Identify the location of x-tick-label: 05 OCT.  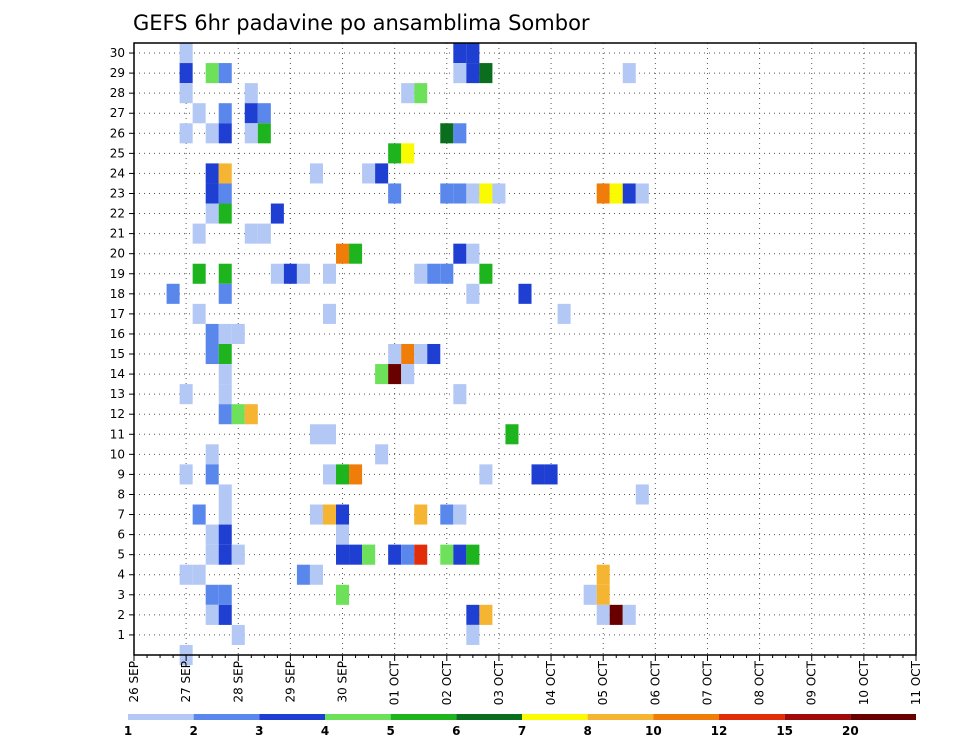
(603, 682).